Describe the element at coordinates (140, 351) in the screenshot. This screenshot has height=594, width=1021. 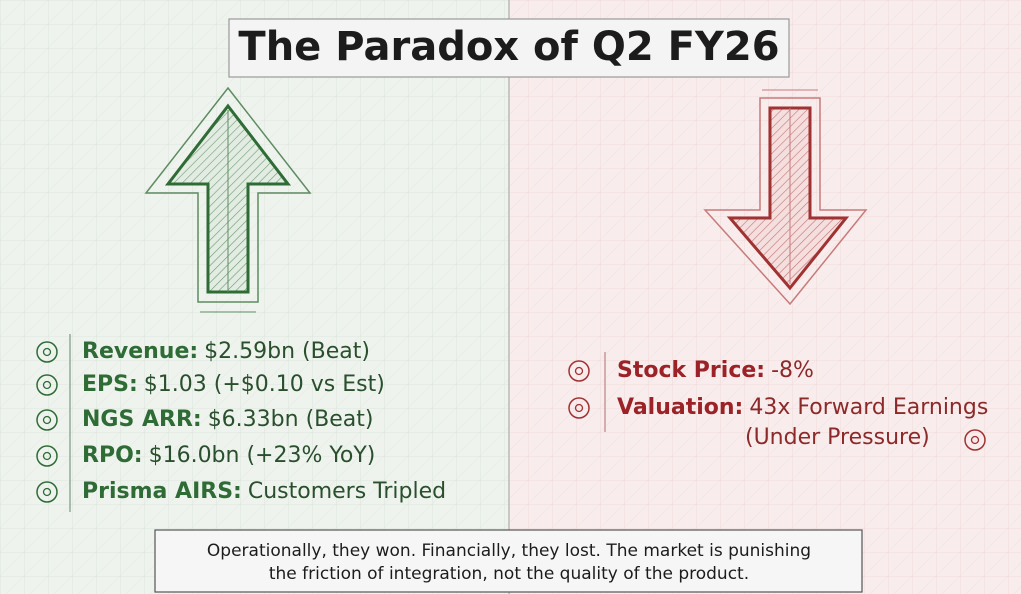
I see `item-label: Revenue:` at that location.